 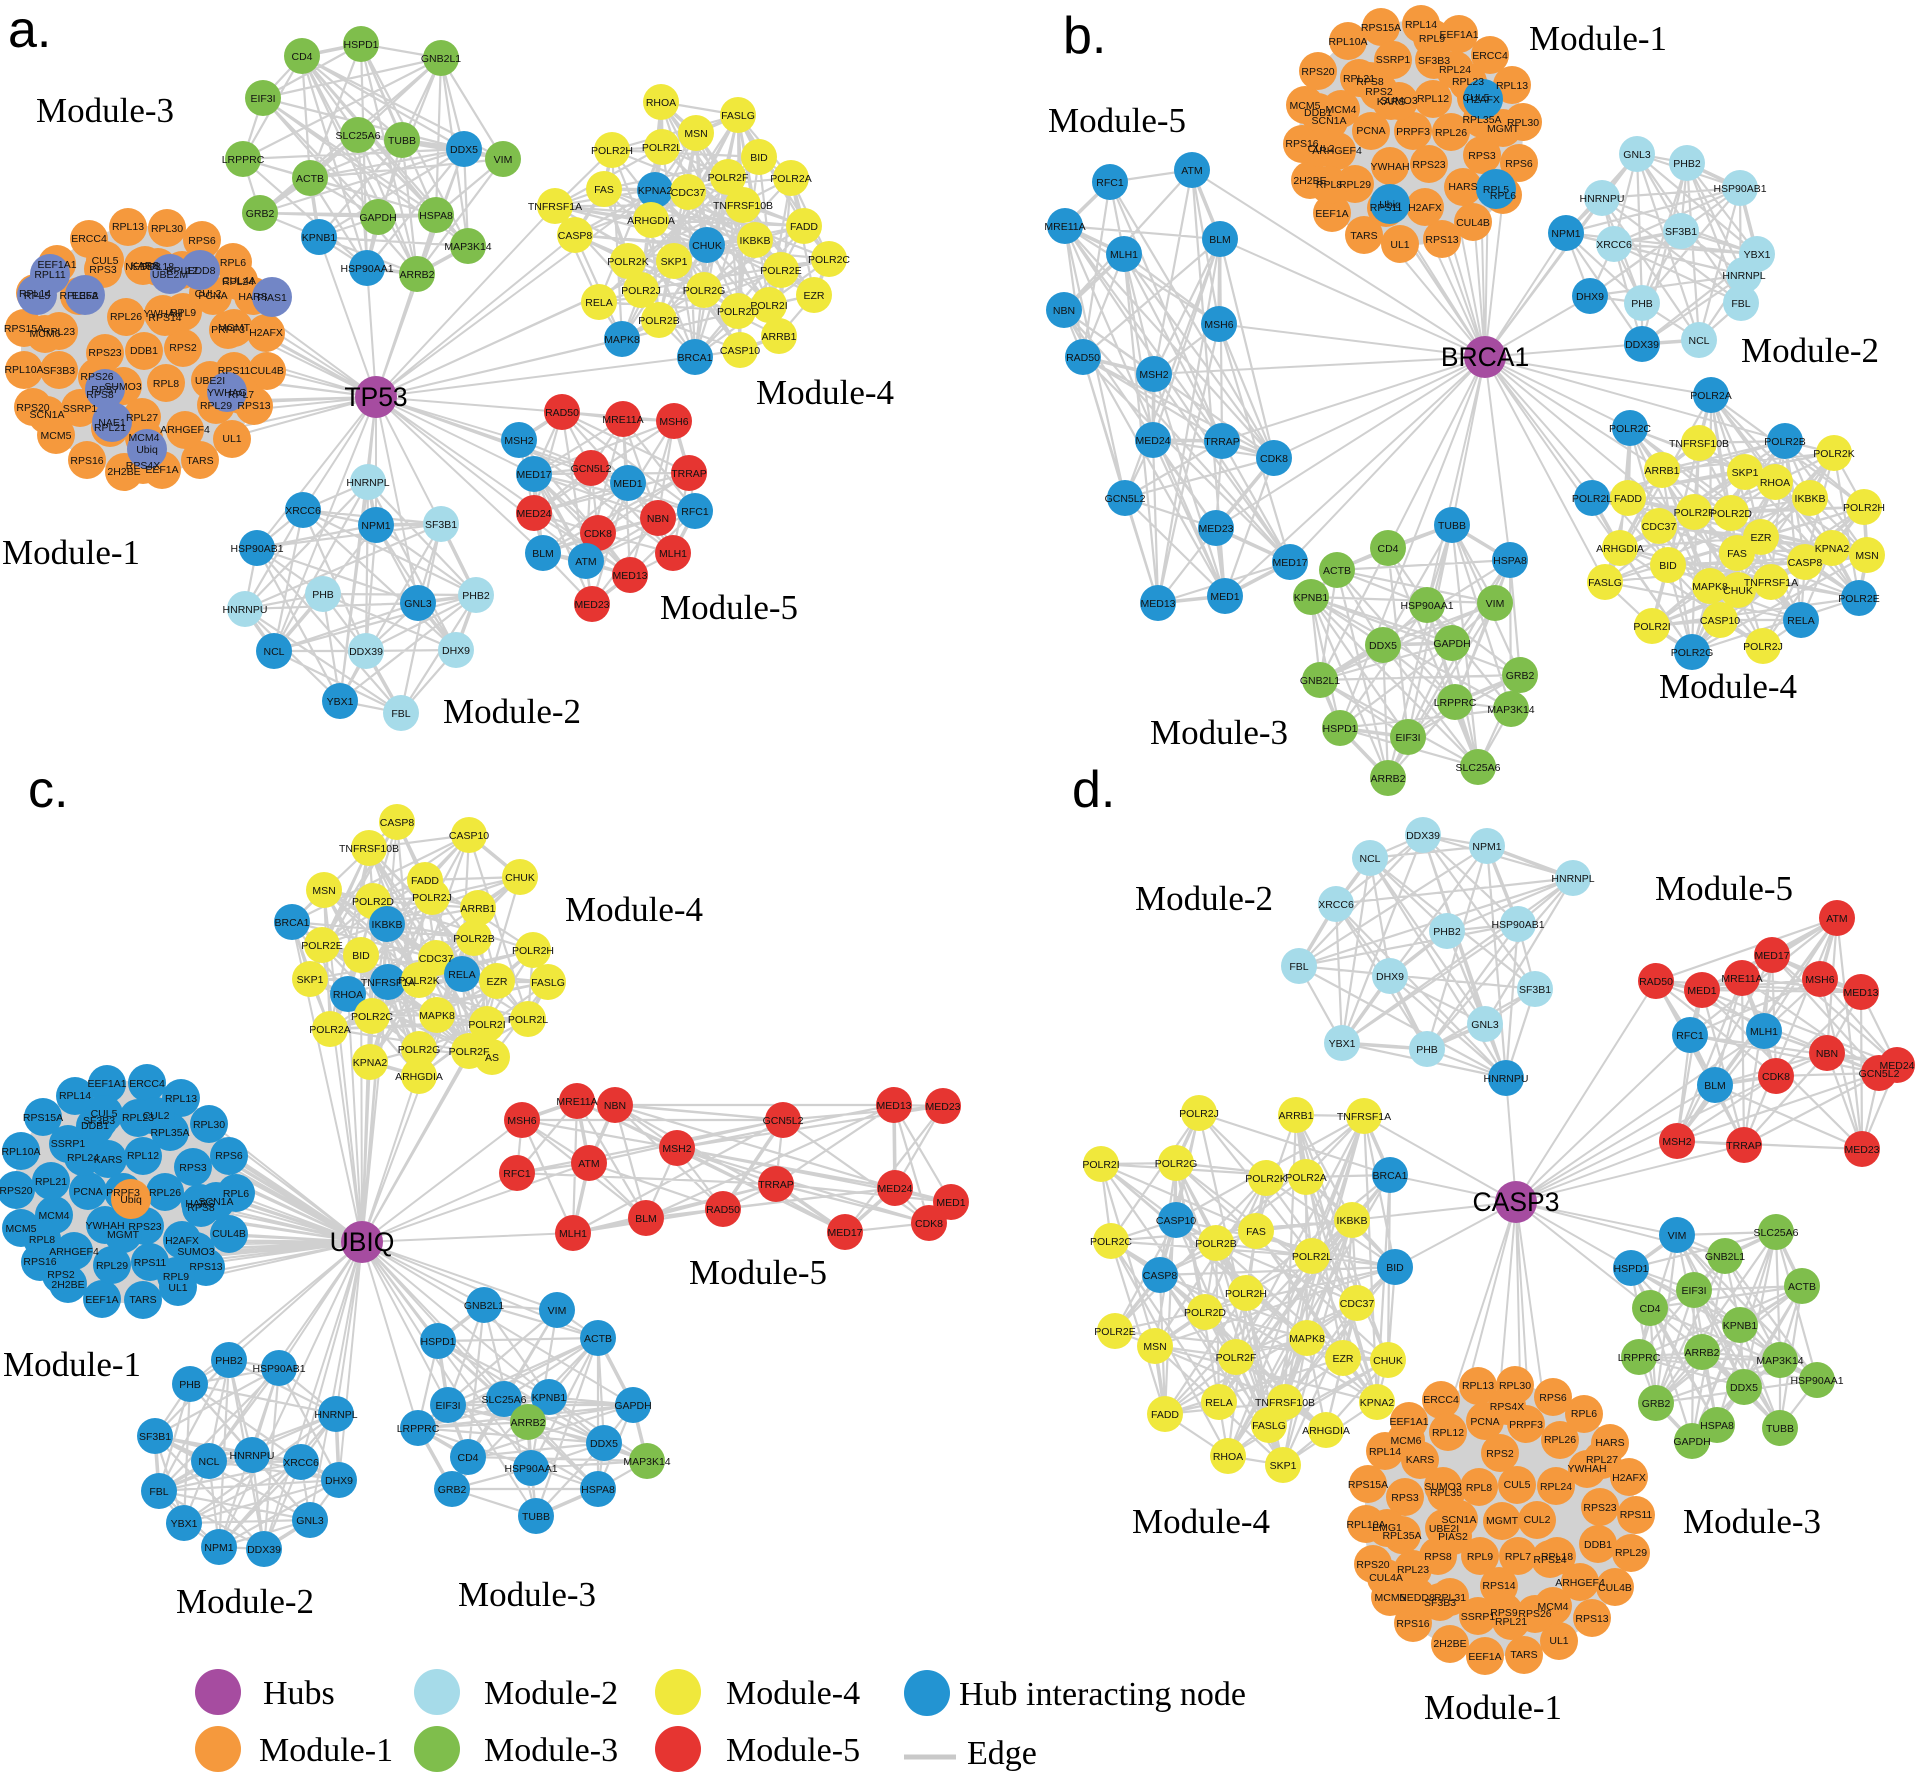 I want to click on svg-text: XRCC6, so click(x=1336, y=905).